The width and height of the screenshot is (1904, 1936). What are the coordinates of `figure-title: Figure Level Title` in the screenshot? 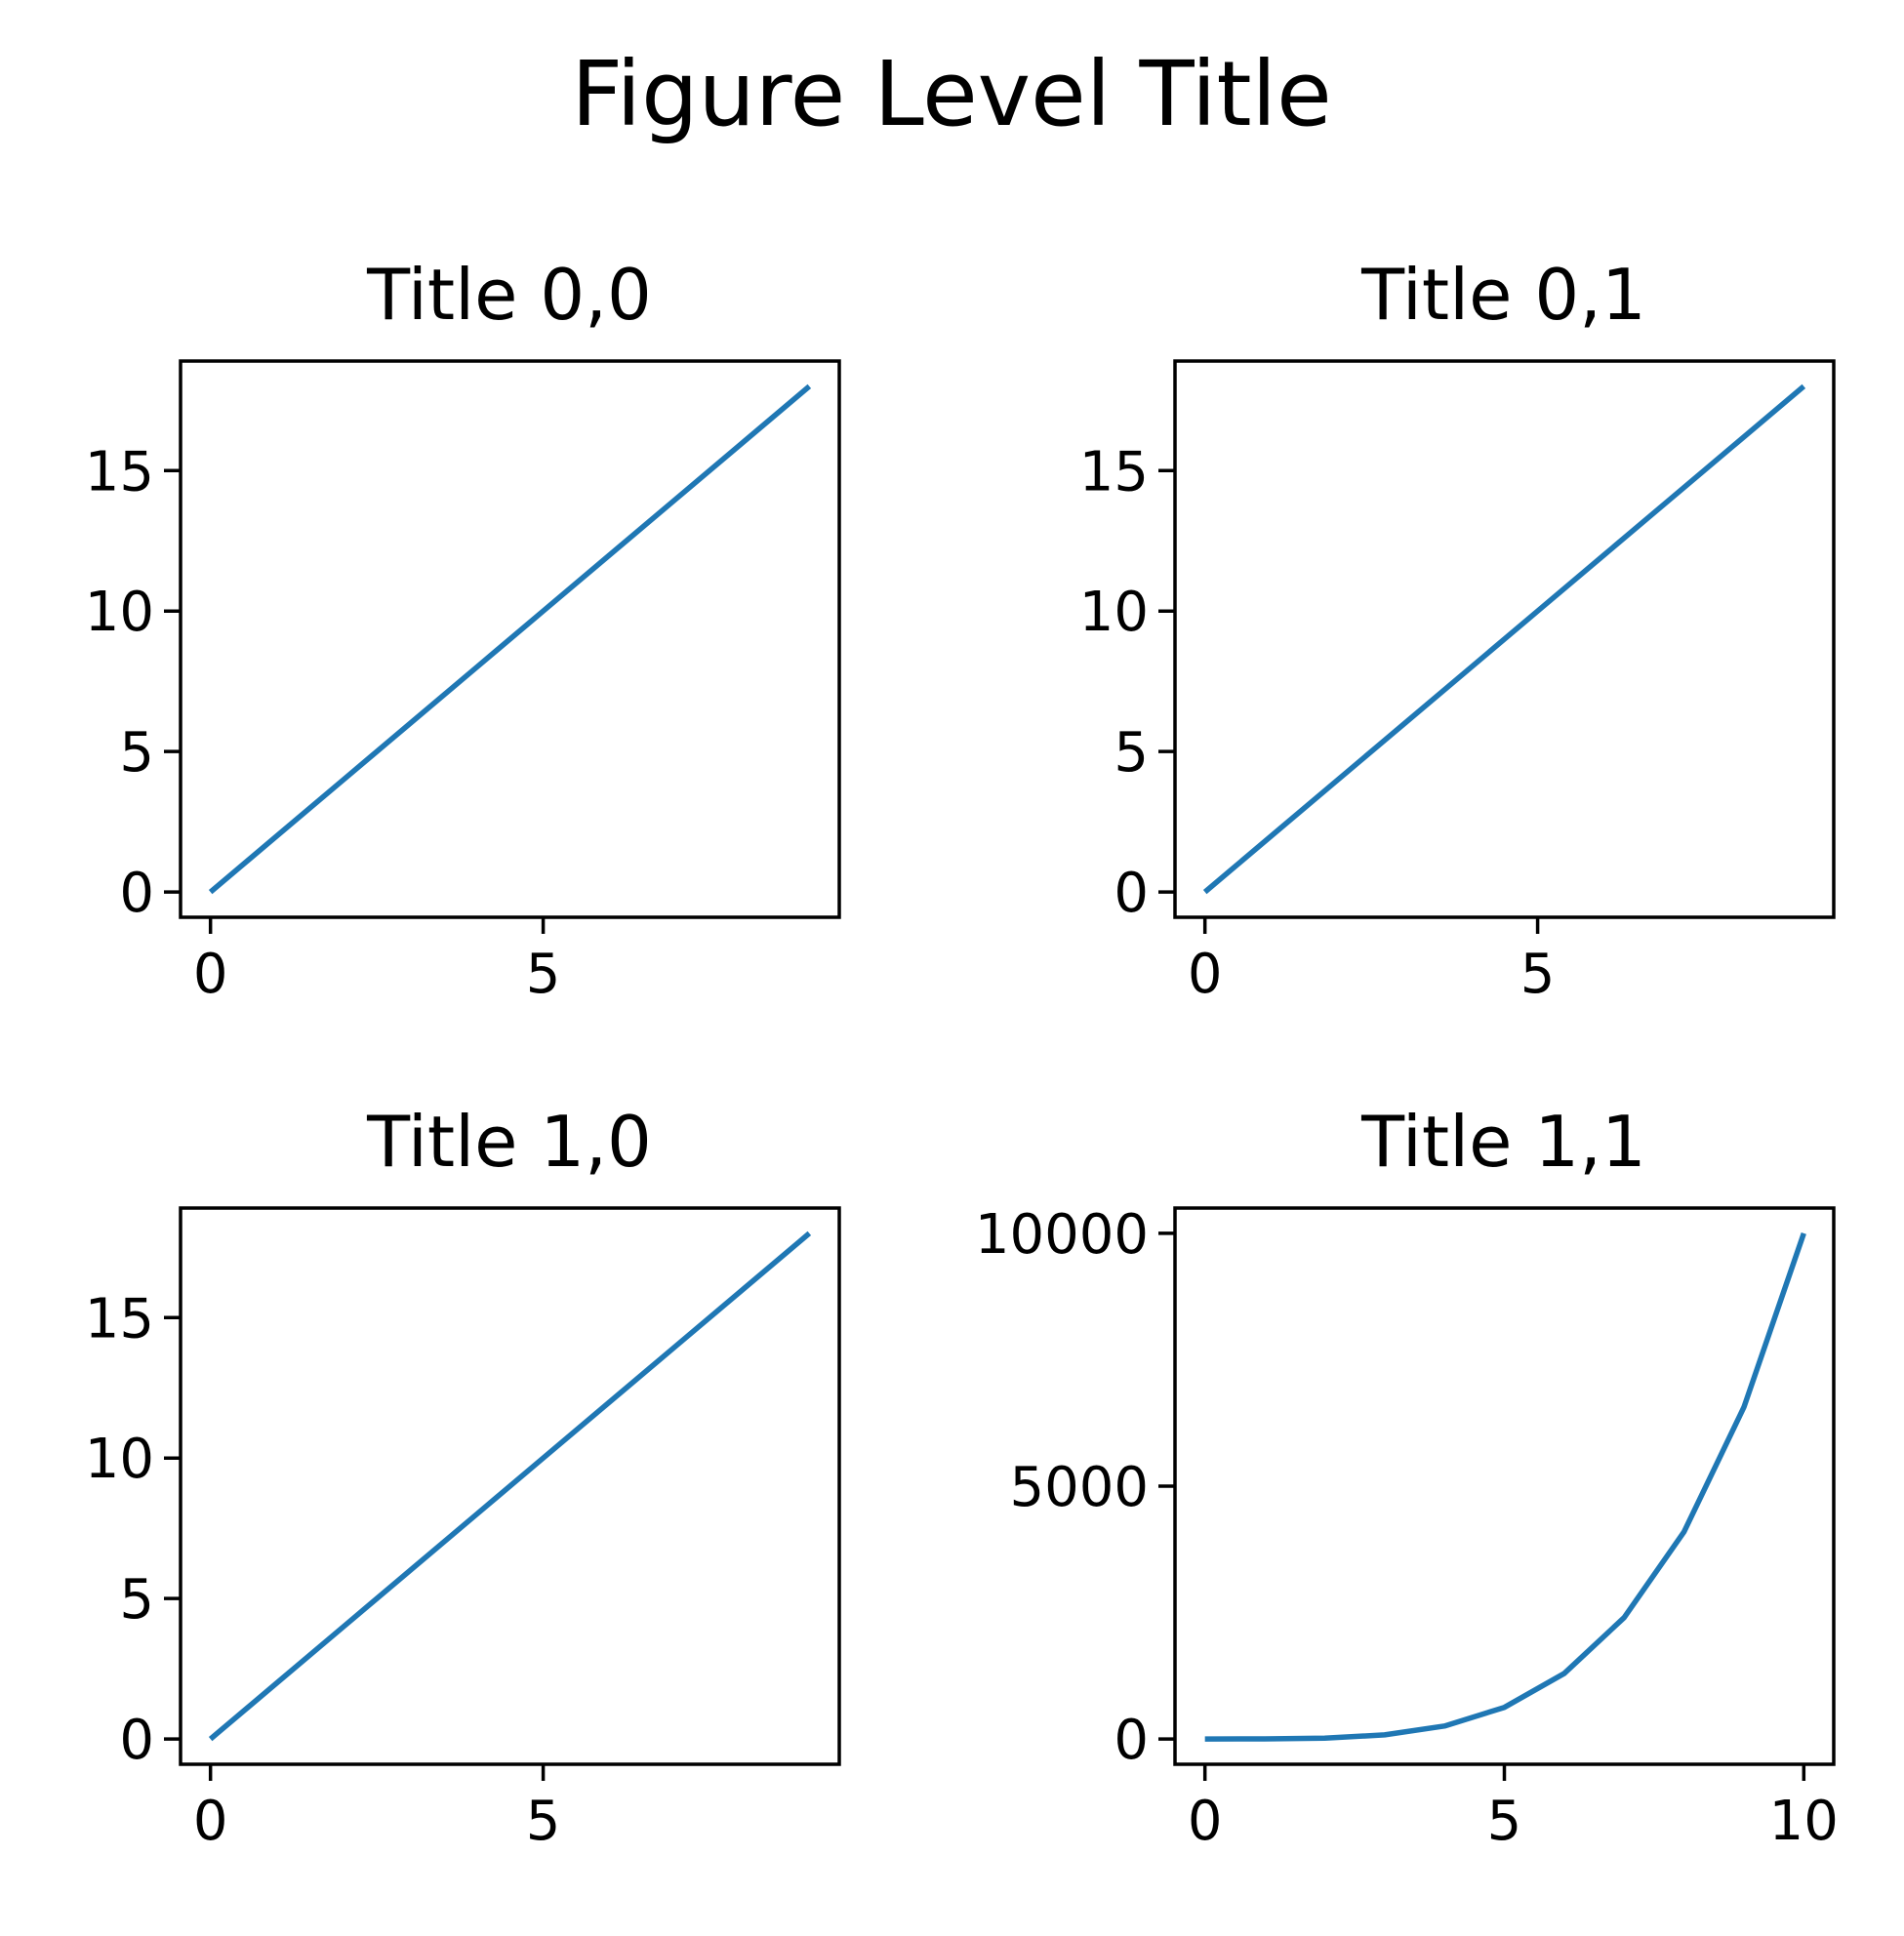 It's located at (951, 94).